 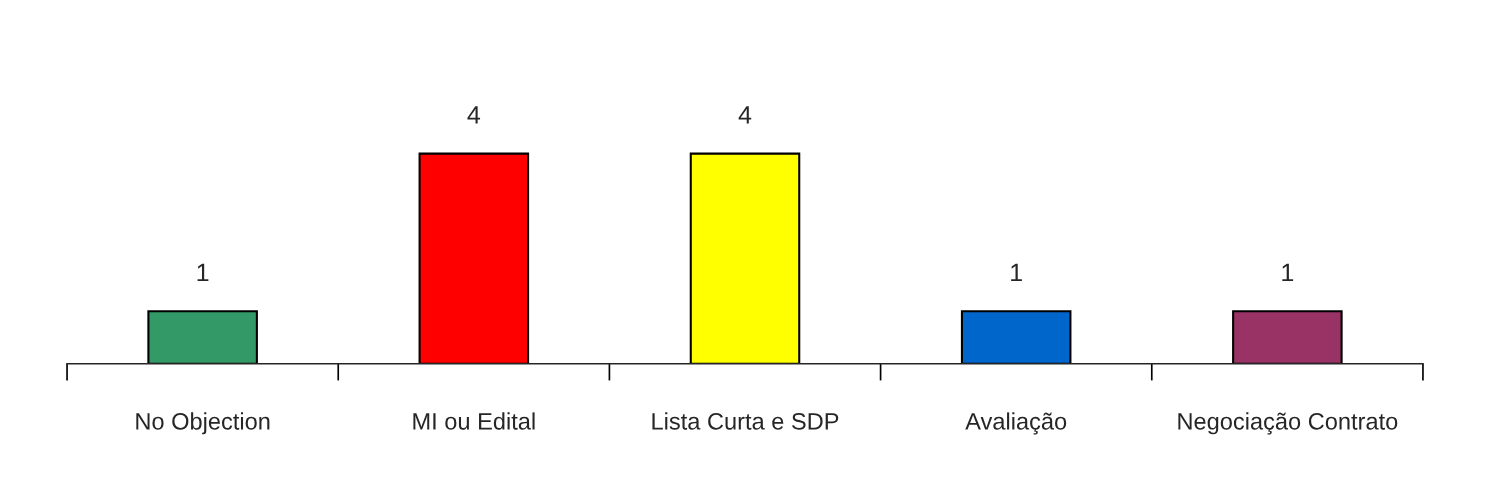 I want to click on x-tick-label: Avaliação, so click(x=1016, y=423).